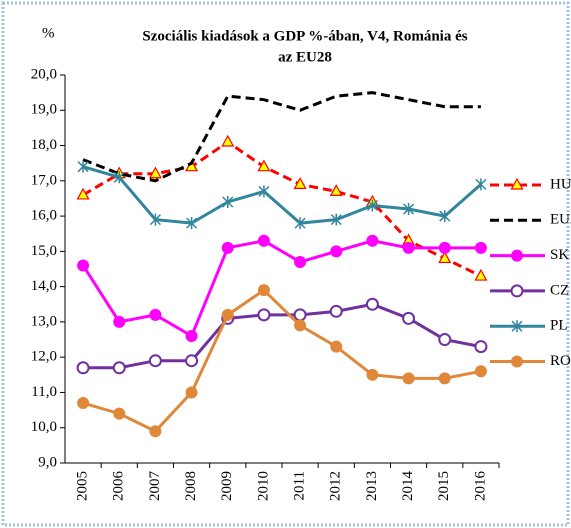 Image resolution: width=571 pixels, height=528 pixels. What do you see at coordinates (48, 33) in the screenshot?
I see `y-axis-label: %` at bounding box center [48, 33].